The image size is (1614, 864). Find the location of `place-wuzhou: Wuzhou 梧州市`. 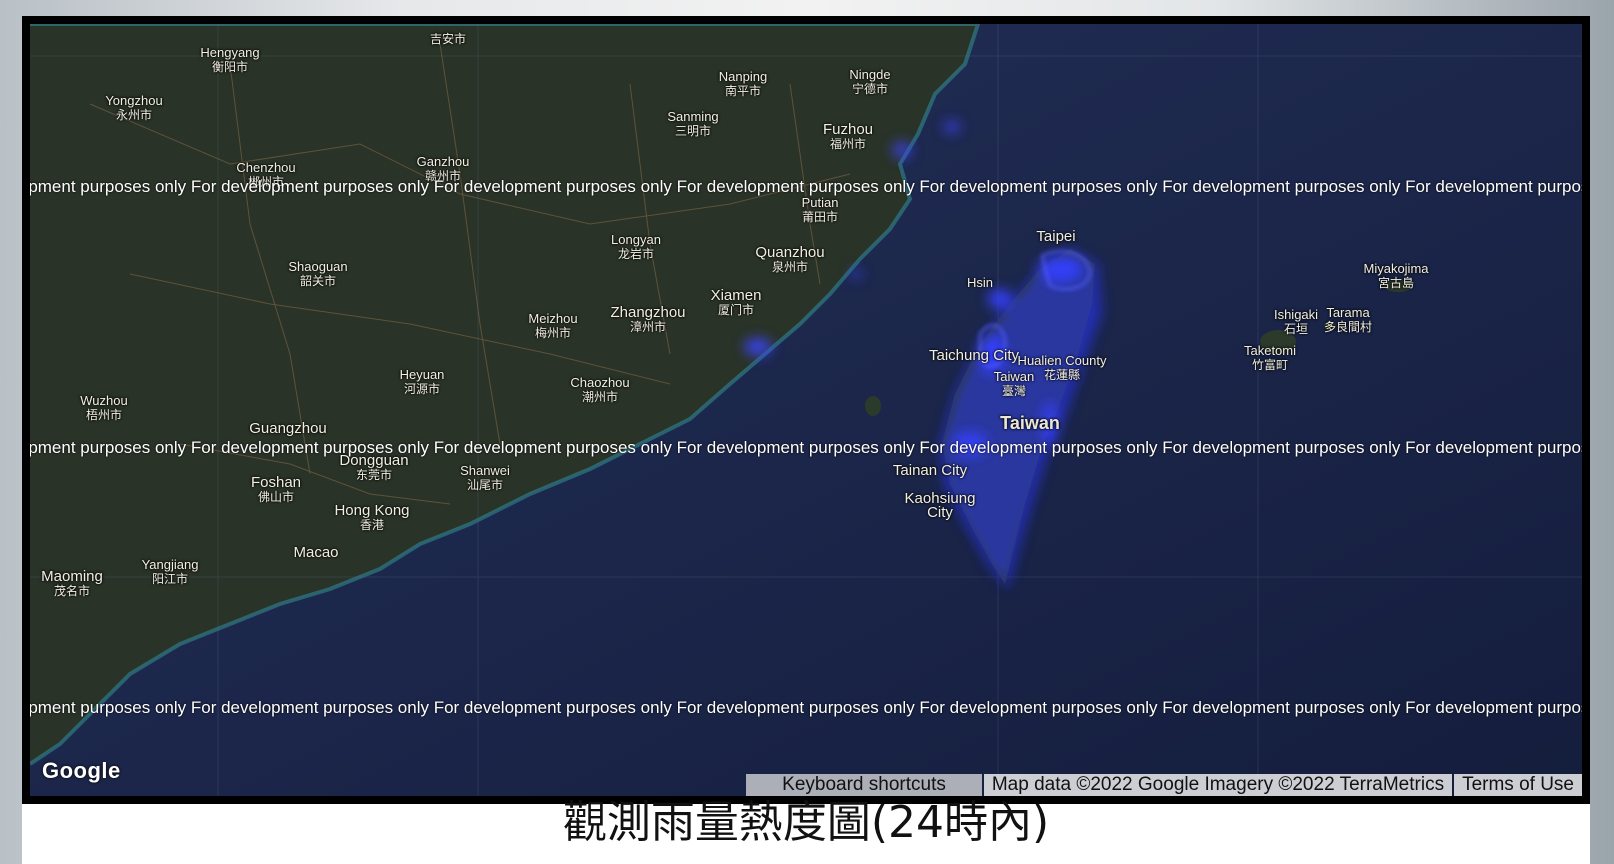

place-wuzhou: Wuzhou 梧州市 is located at coordinates (104, 408).